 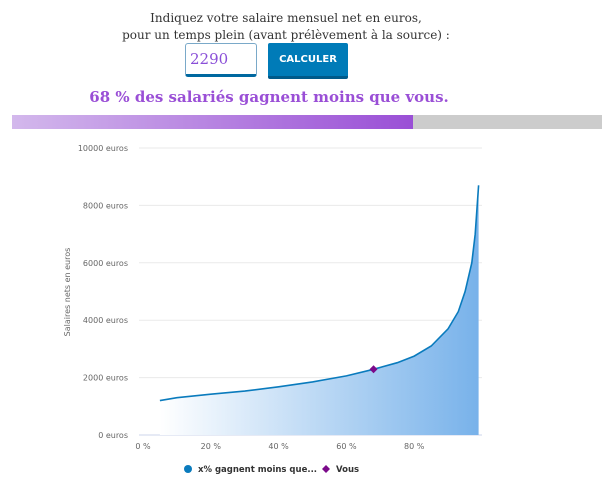 I want to click on y-tick-label: 0 euros, so click(x=113, y=435).